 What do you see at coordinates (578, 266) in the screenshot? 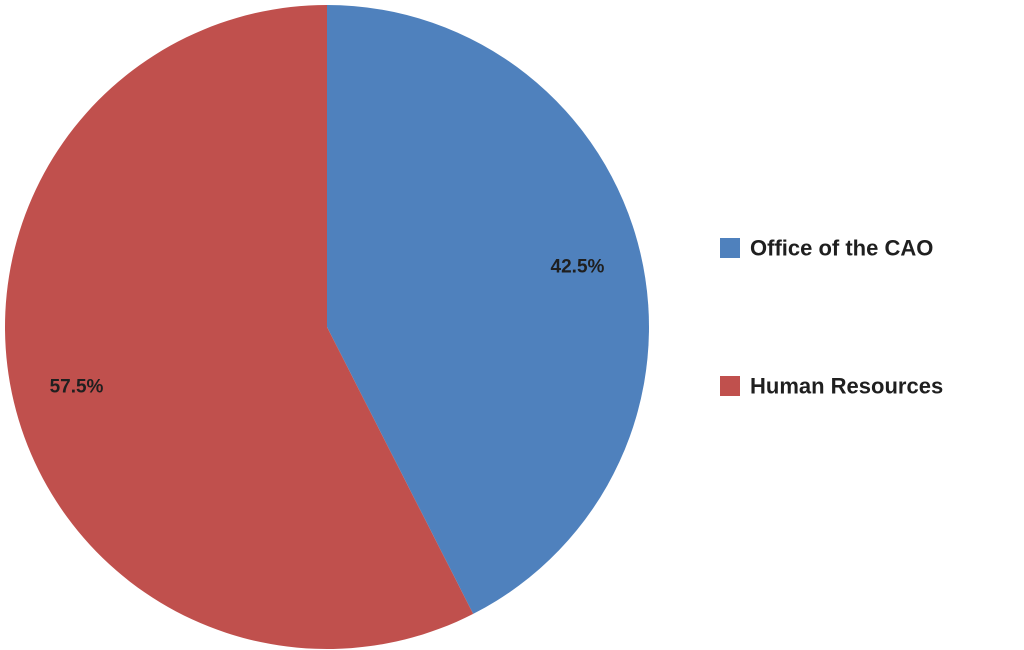
I see `data-label-office-of-the-cao: 42.5%` at bounding box center [578, 266].